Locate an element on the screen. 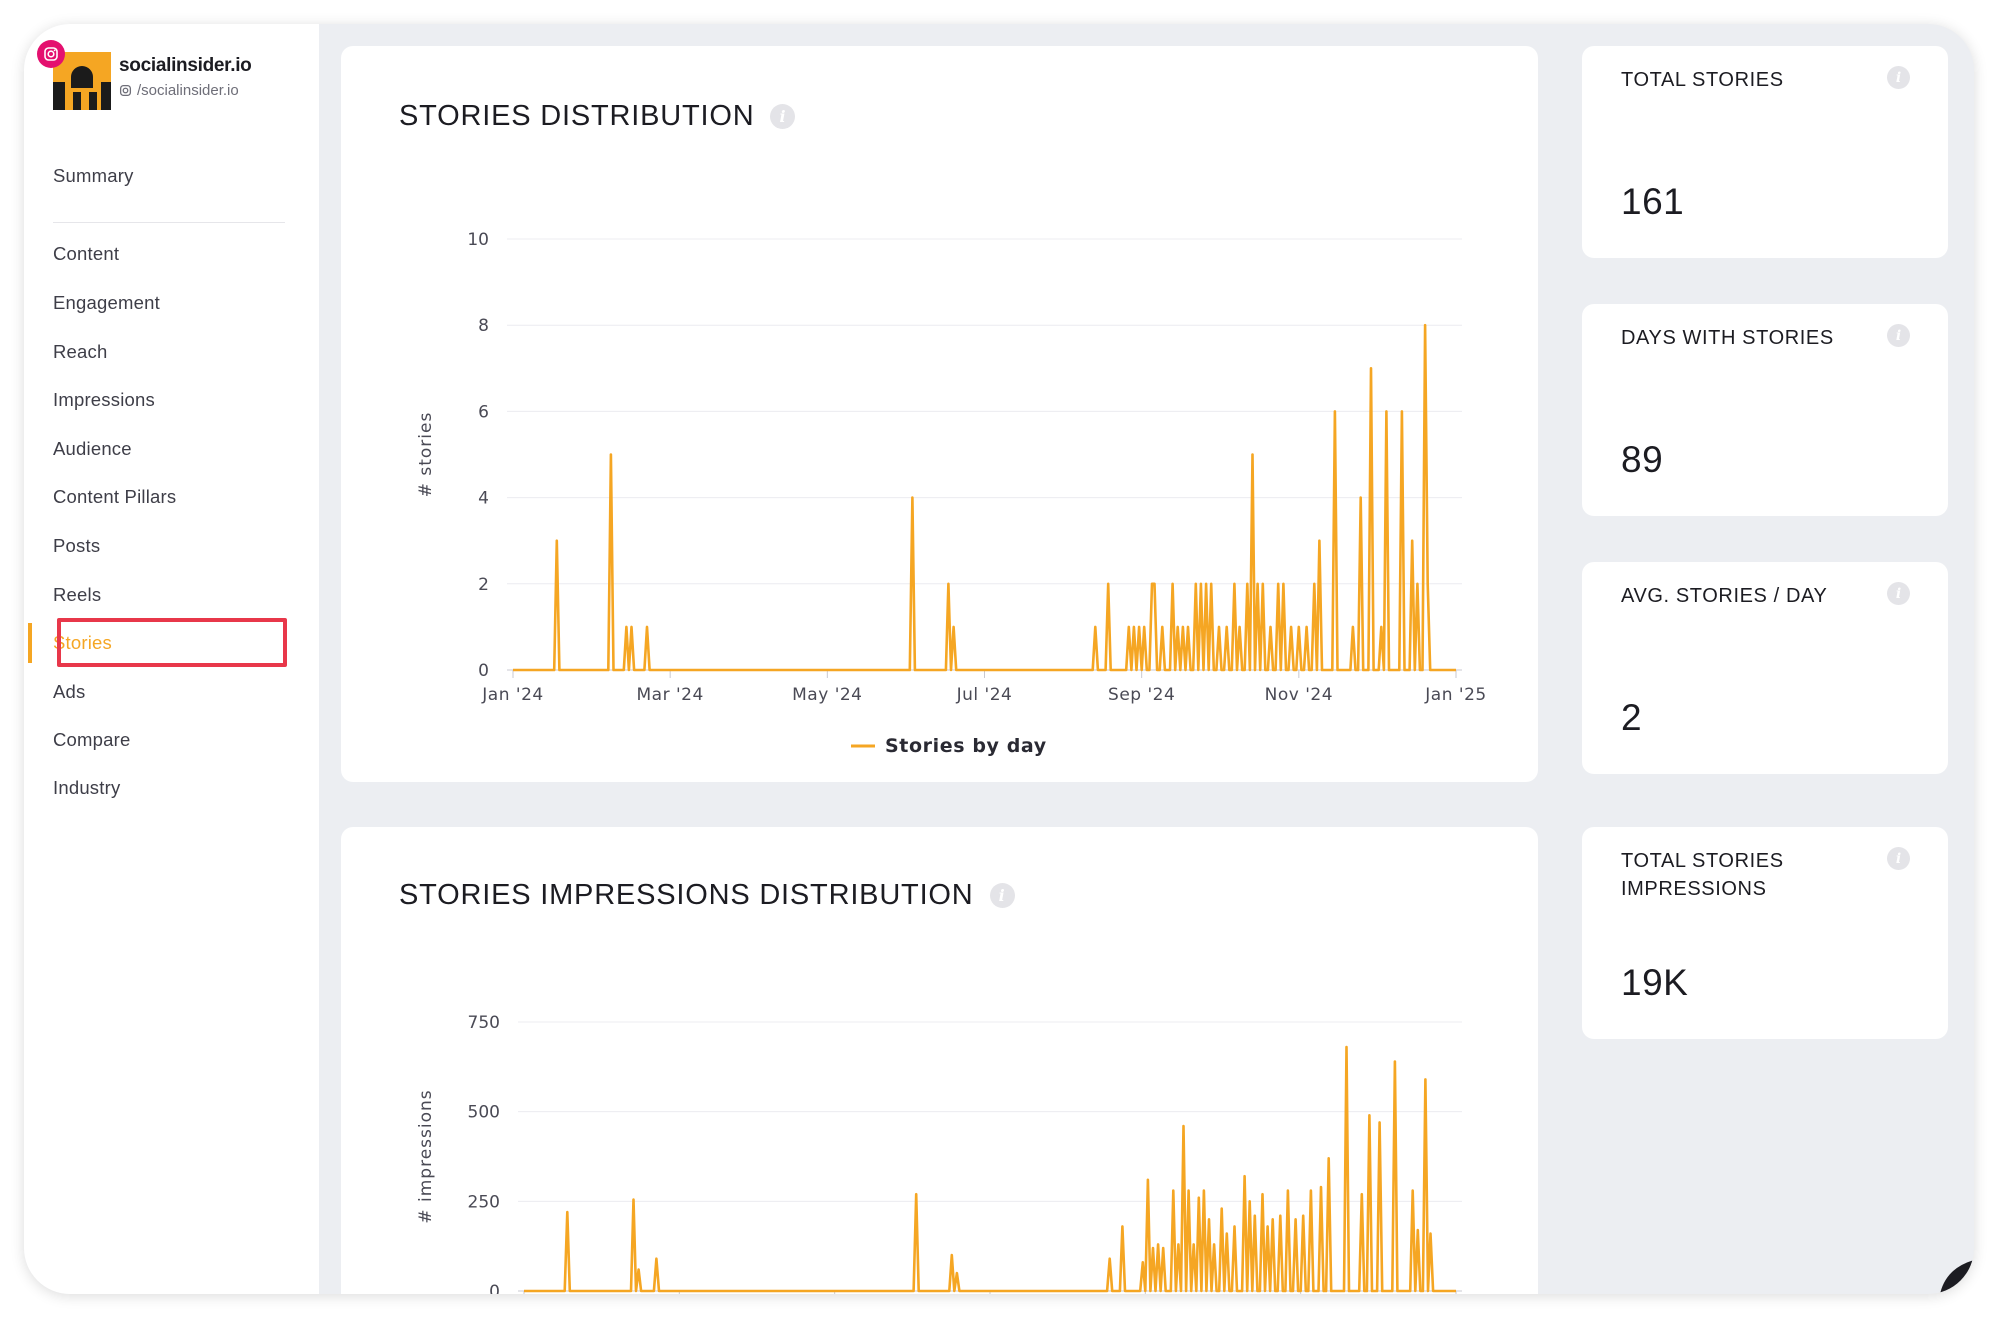 This screenshot has width=1999, height=1320. y-tick-label: 4 is located at coordinates (483, 499).